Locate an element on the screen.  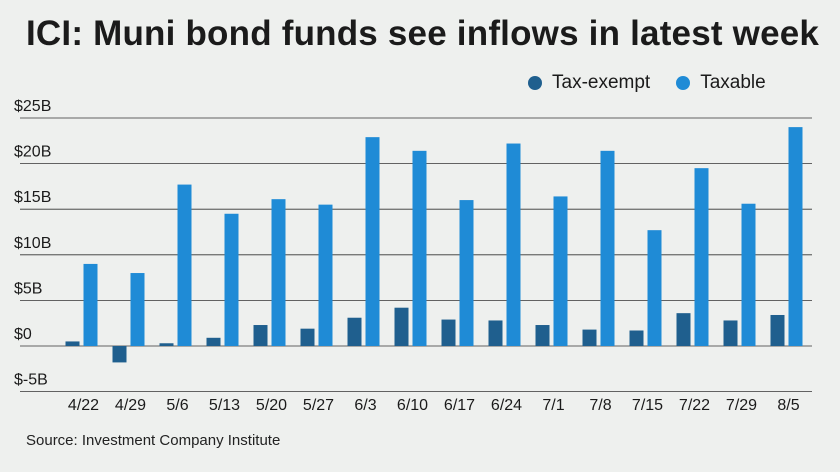
x-tick-label: 6/10 is located at coordinates (412, 405).